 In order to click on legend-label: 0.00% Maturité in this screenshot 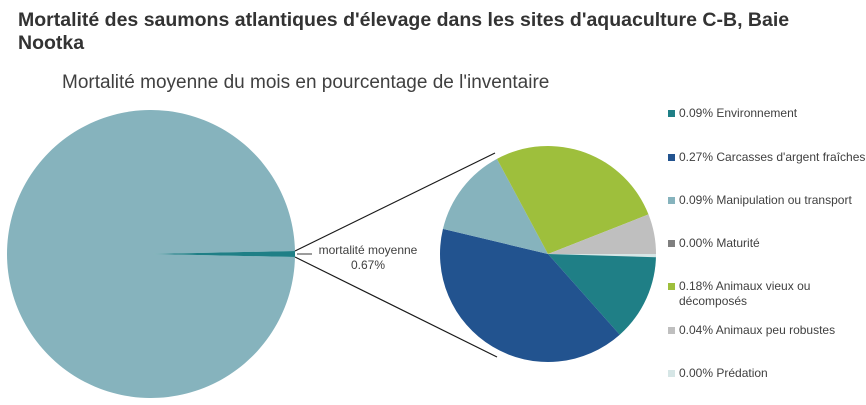, I will do `click(719, 243)`.